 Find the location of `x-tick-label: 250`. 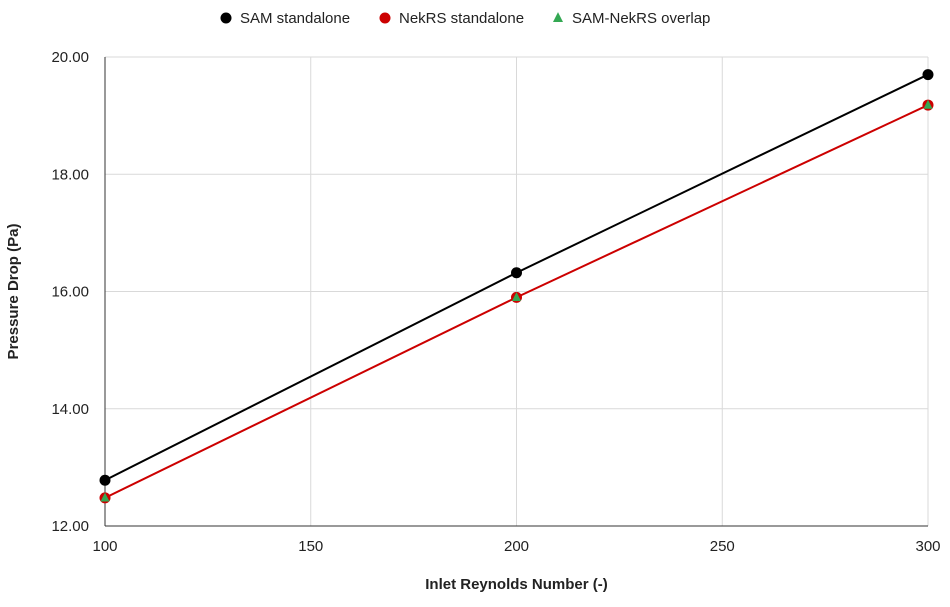

x-tick-label: 250 is located at coordinates (722, 546).